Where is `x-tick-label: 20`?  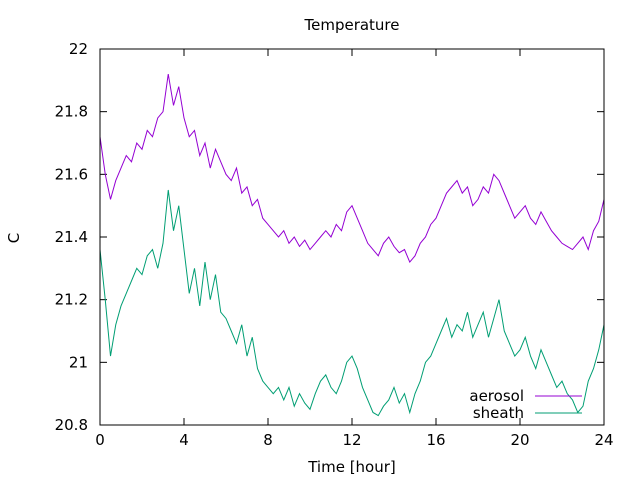 x-tick-label: 20 is located at coordinates (519, 440).